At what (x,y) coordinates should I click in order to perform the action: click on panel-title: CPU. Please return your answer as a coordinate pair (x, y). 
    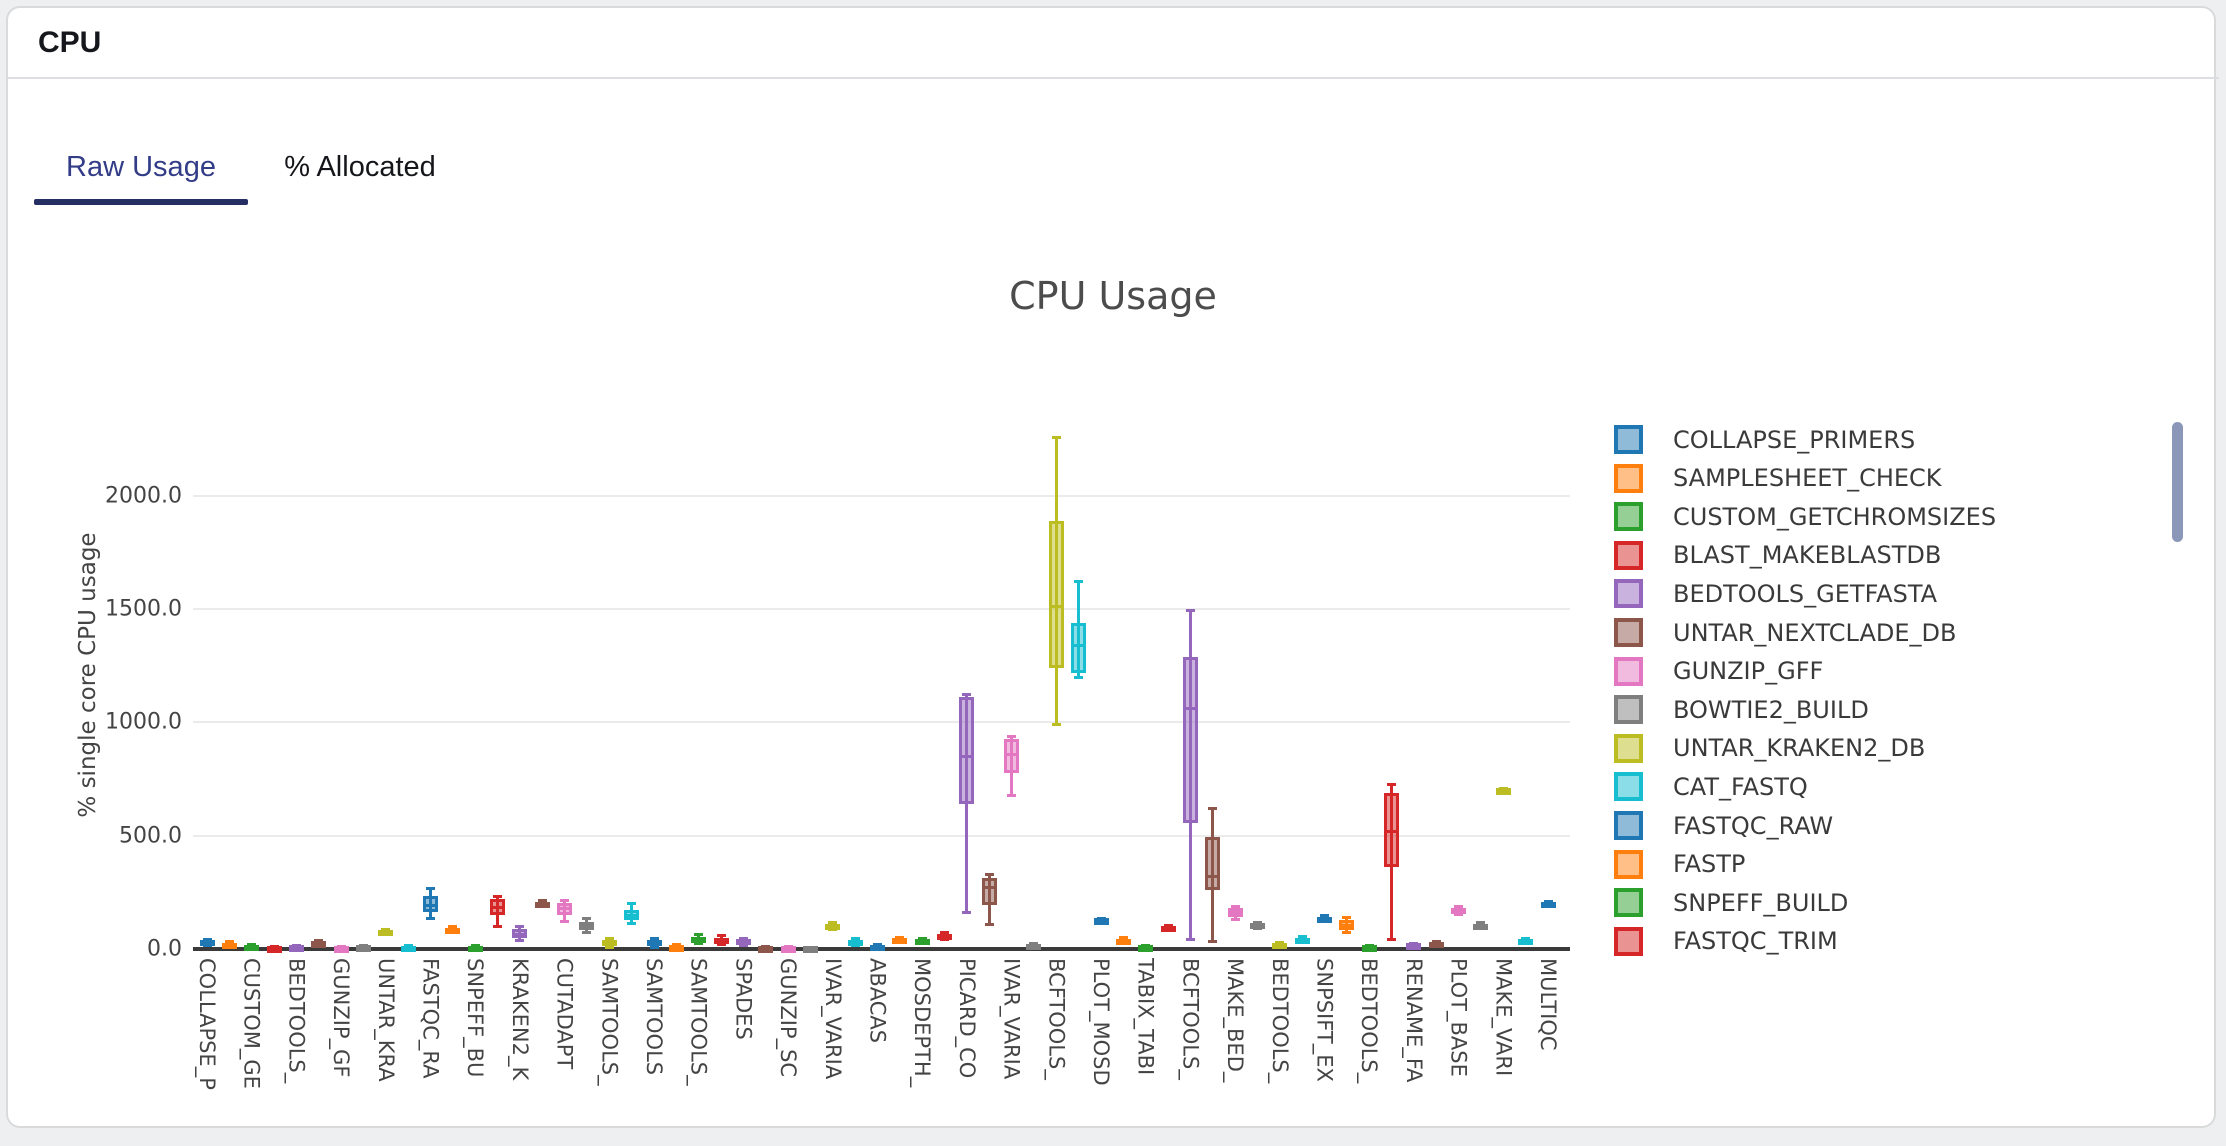
    Looking at the image, I should click on (70, 42).